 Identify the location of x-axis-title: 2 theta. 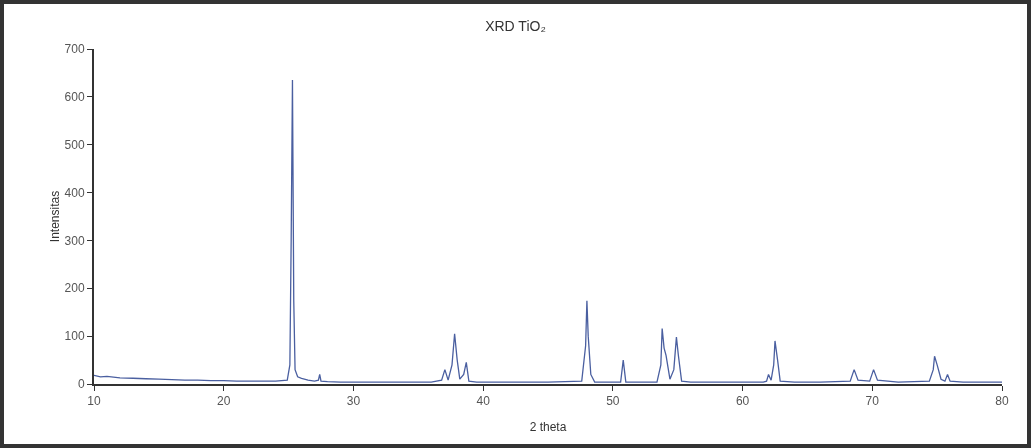
(548, 427).